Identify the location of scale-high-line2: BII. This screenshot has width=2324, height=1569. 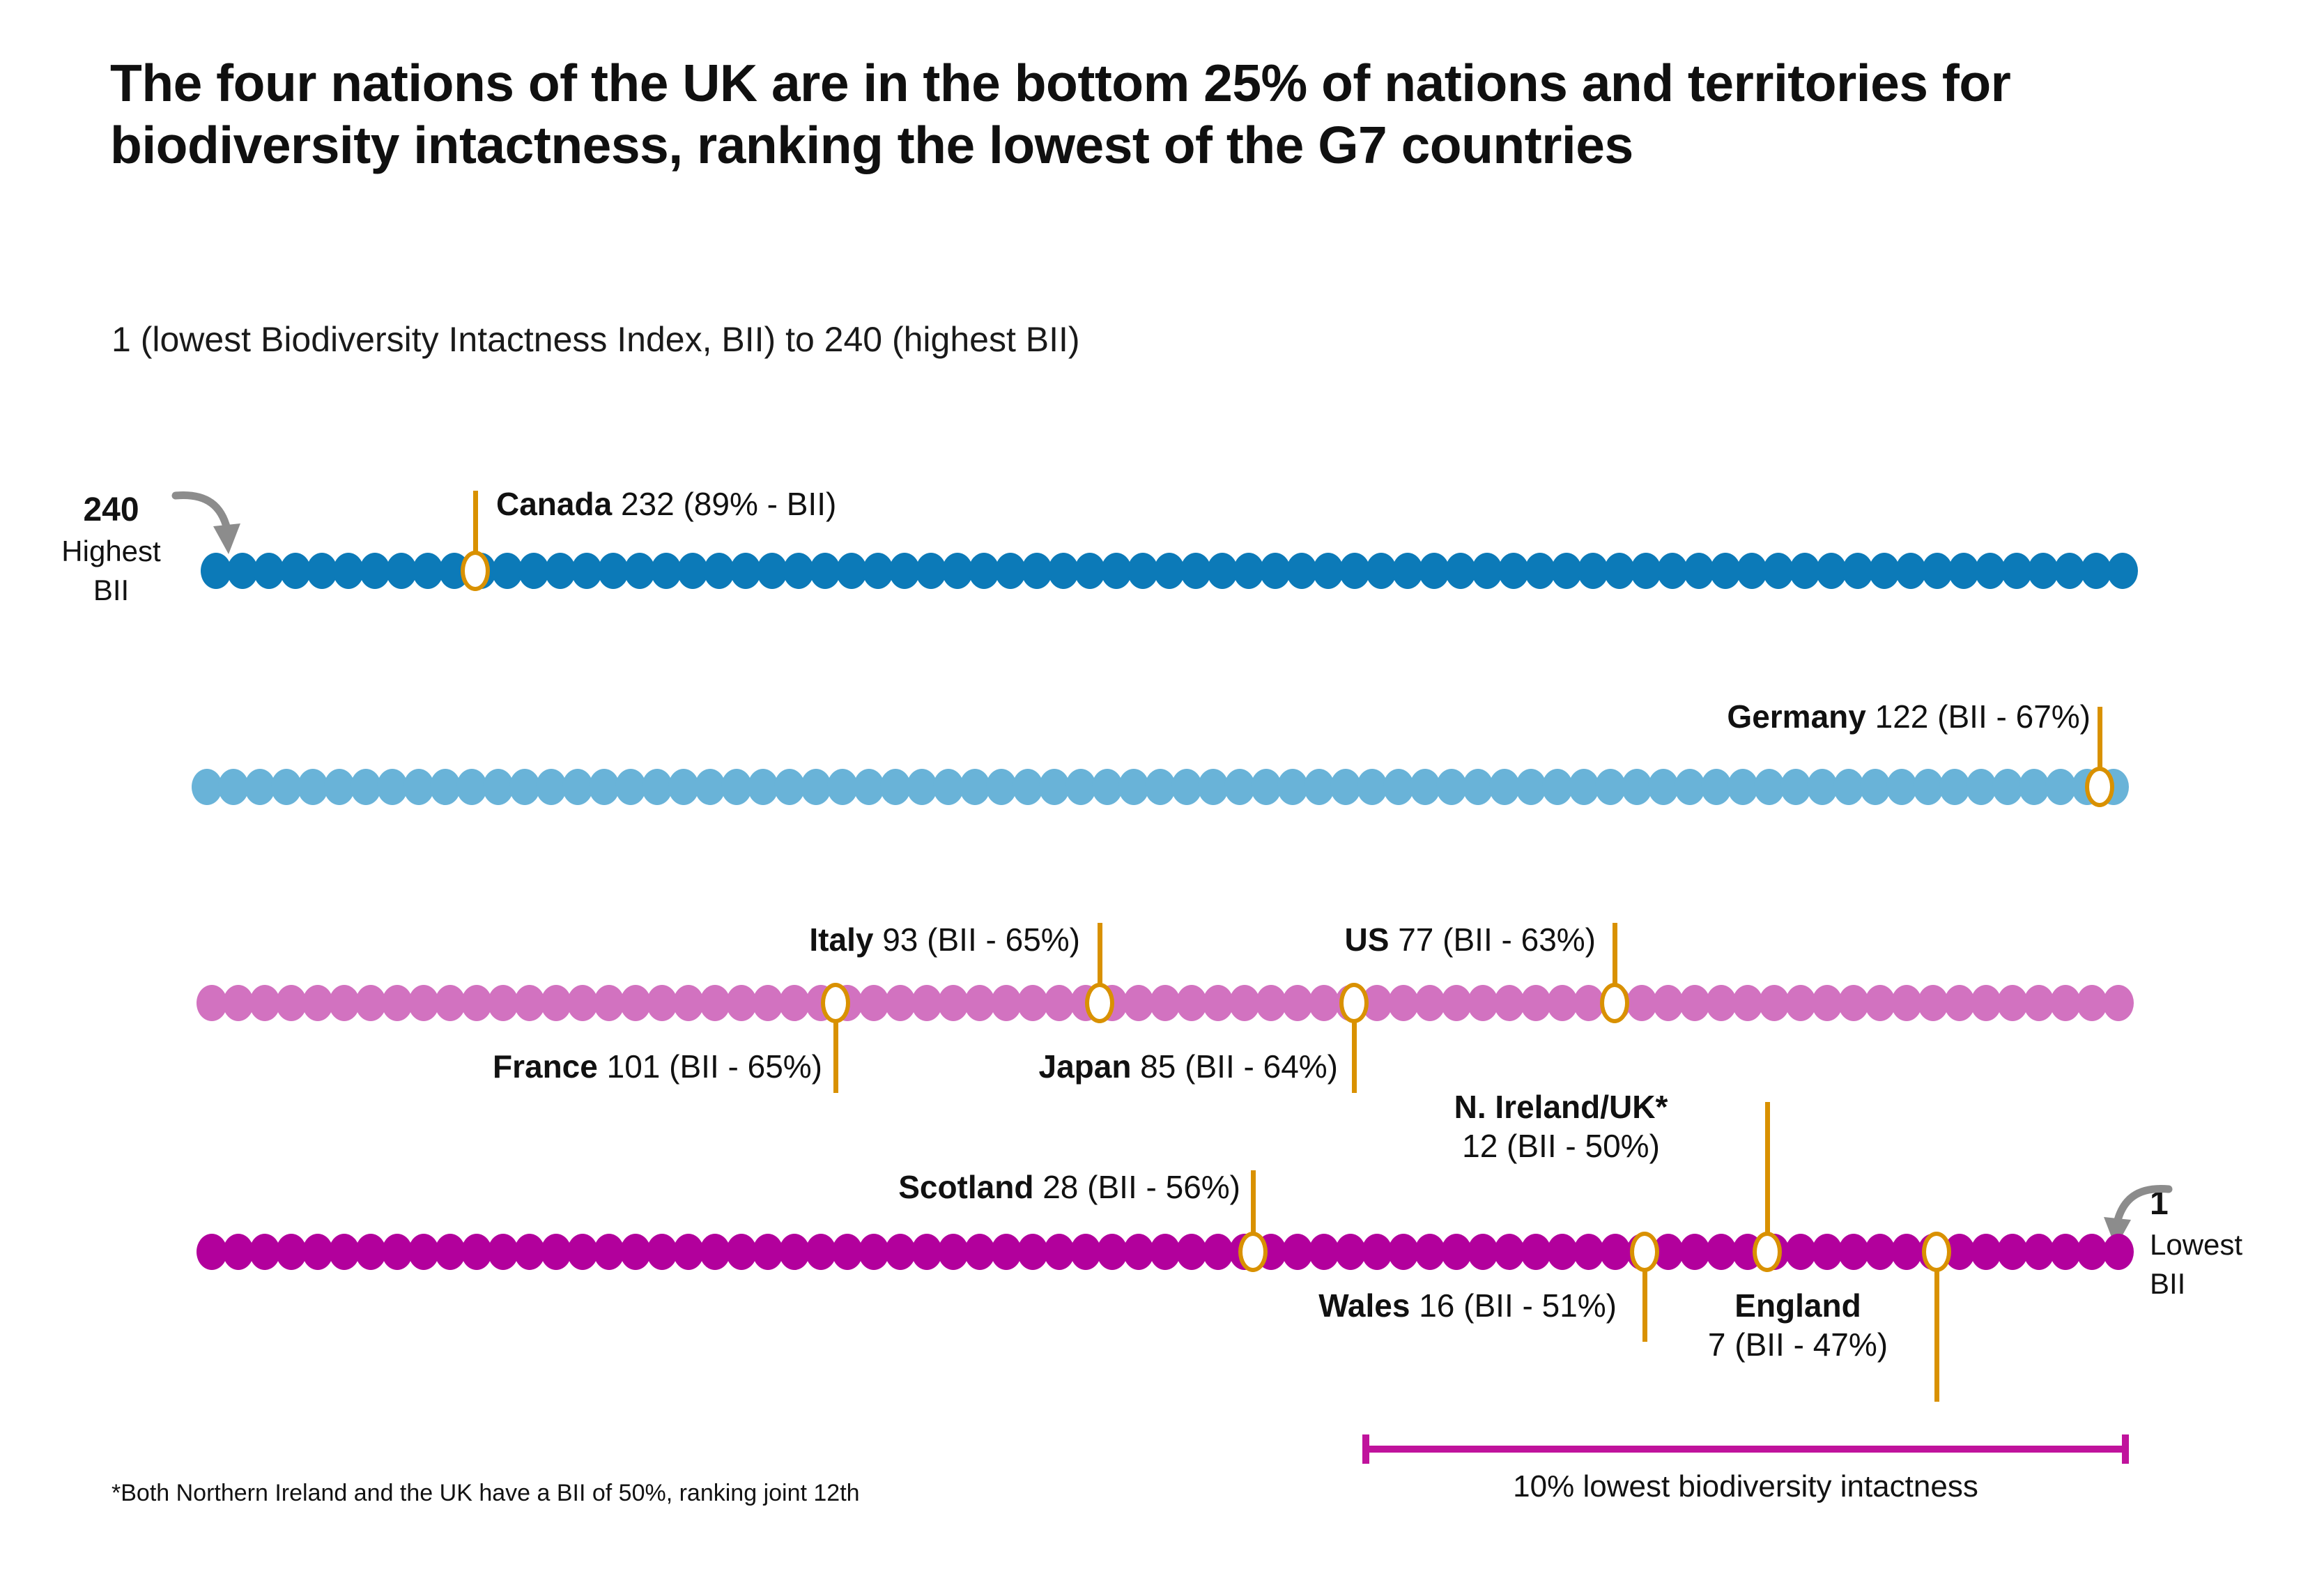
(111, 589).